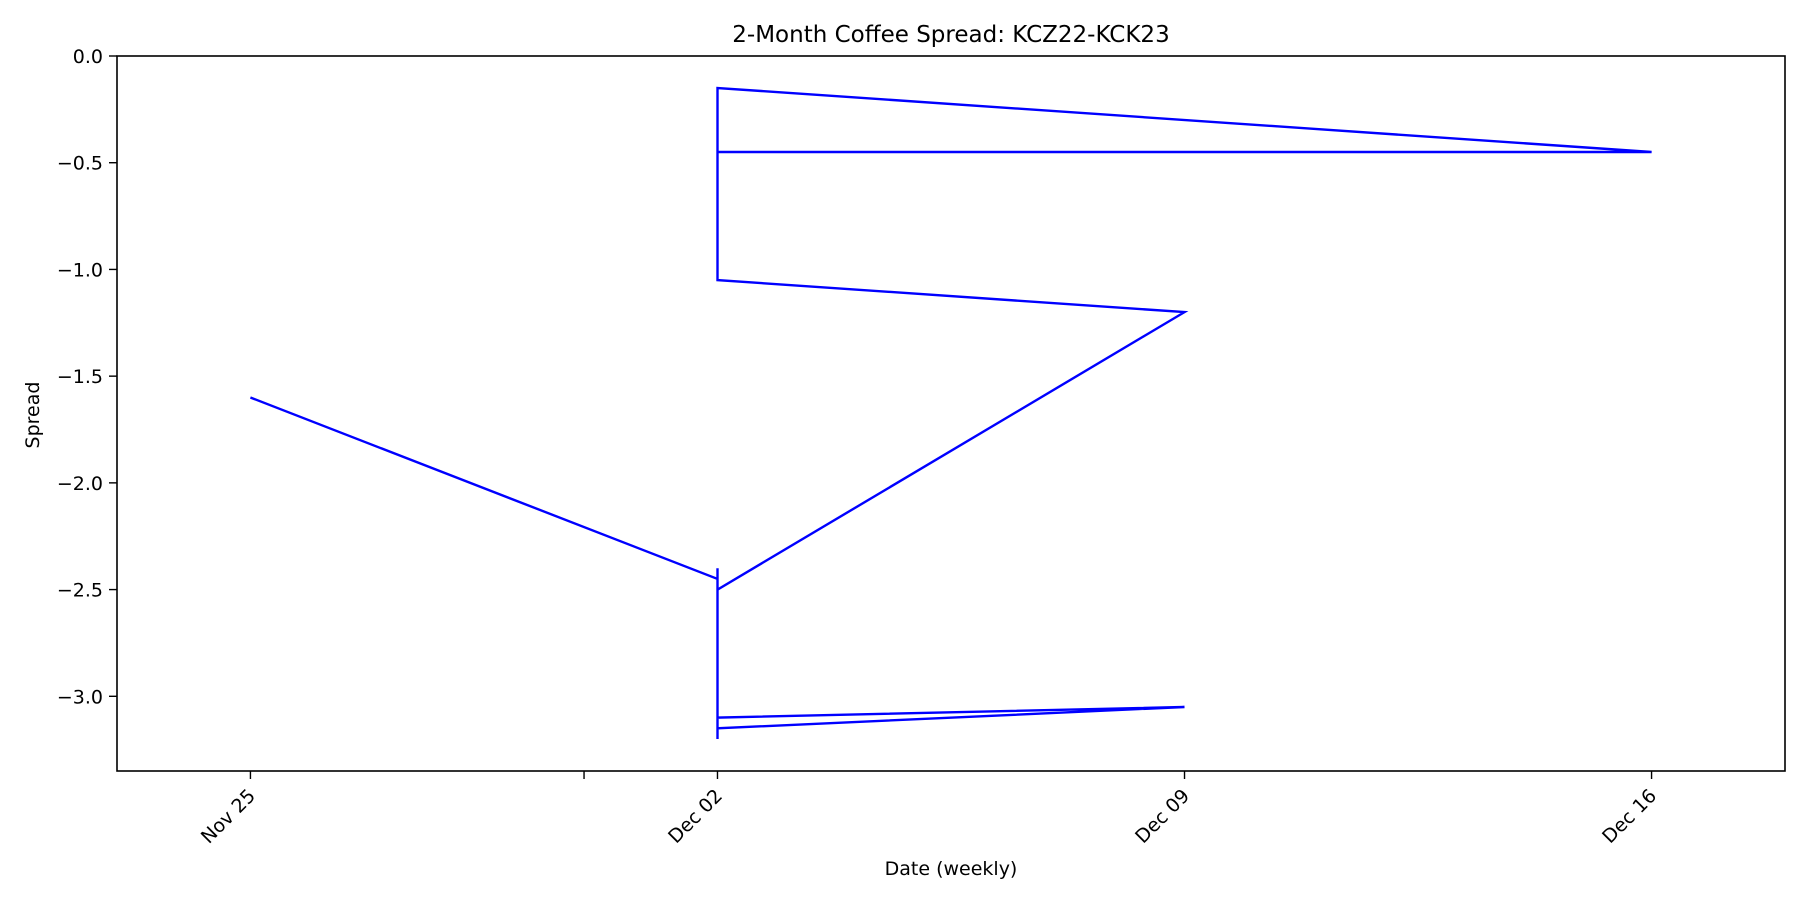 This screenshot has height=900, width=1800. I want to click on y-tick-label: −0.5, so click(80, 164).